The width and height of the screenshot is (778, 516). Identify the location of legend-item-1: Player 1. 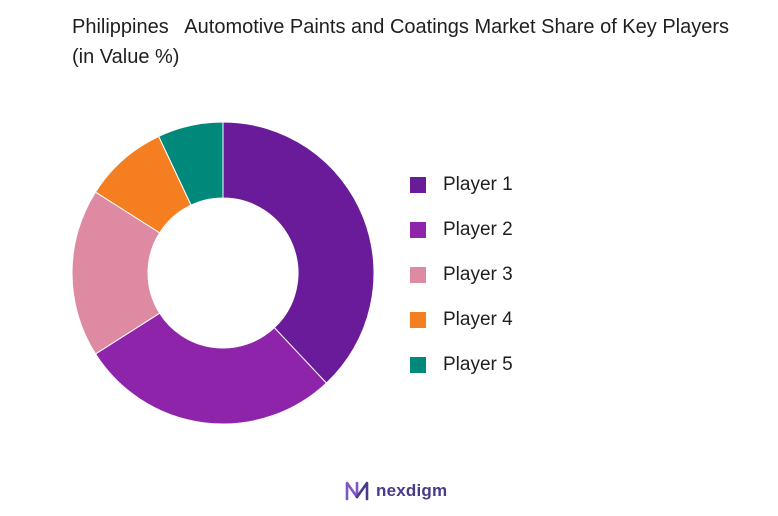
(461, 185).